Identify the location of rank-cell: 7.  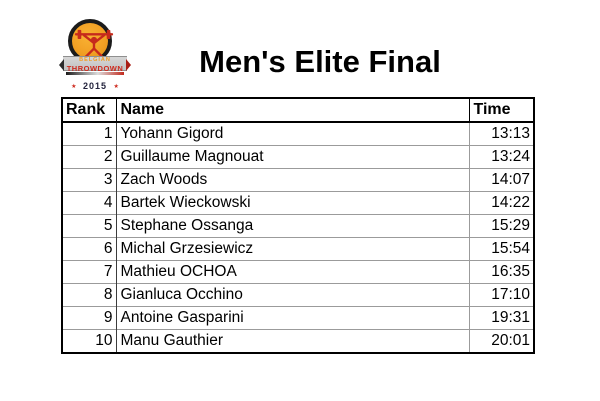
(89, 272).